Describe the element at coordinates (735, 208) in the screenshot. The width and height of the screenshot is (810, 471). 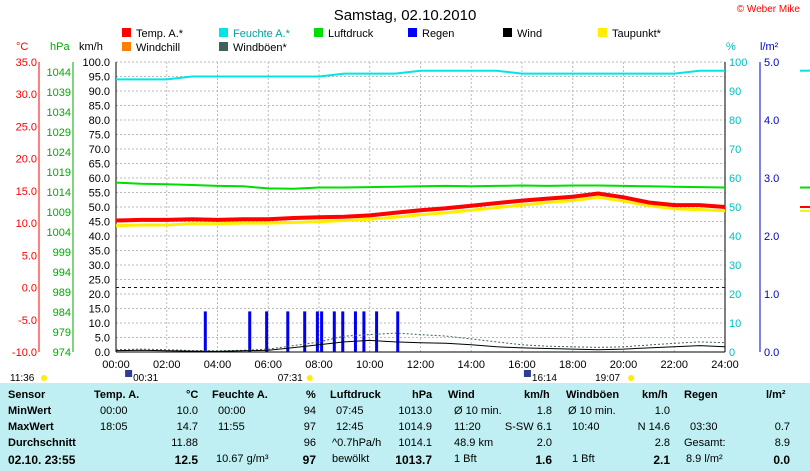
I see `humidity-tick-label: 50` at that location.